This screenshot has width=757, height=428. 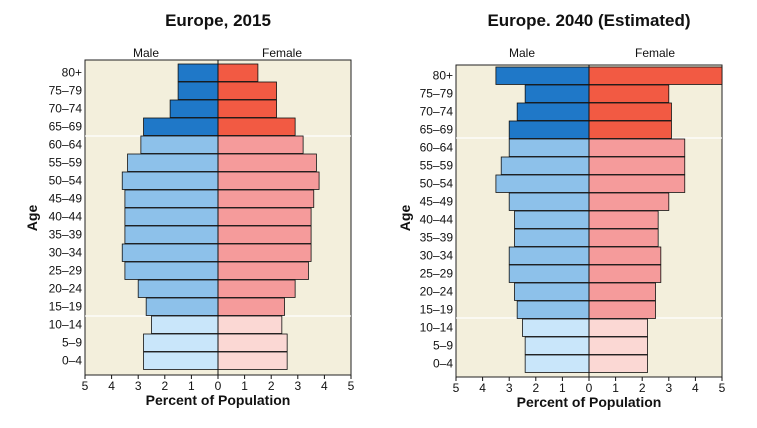 I want to click on age-label: 60–64, so click(x=437, y=148).